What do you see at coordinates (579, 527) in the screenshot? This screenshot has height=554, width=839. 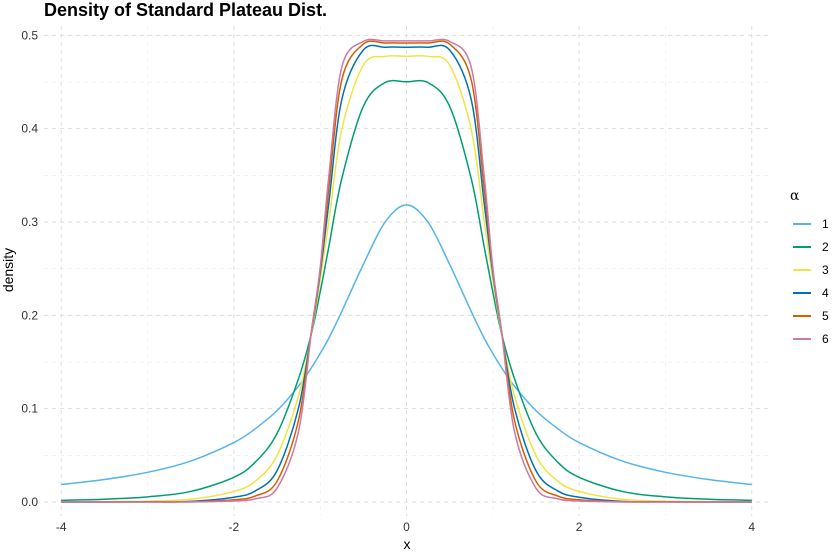 I see `x-tick-label: 2` at bounding box center [579, 527].